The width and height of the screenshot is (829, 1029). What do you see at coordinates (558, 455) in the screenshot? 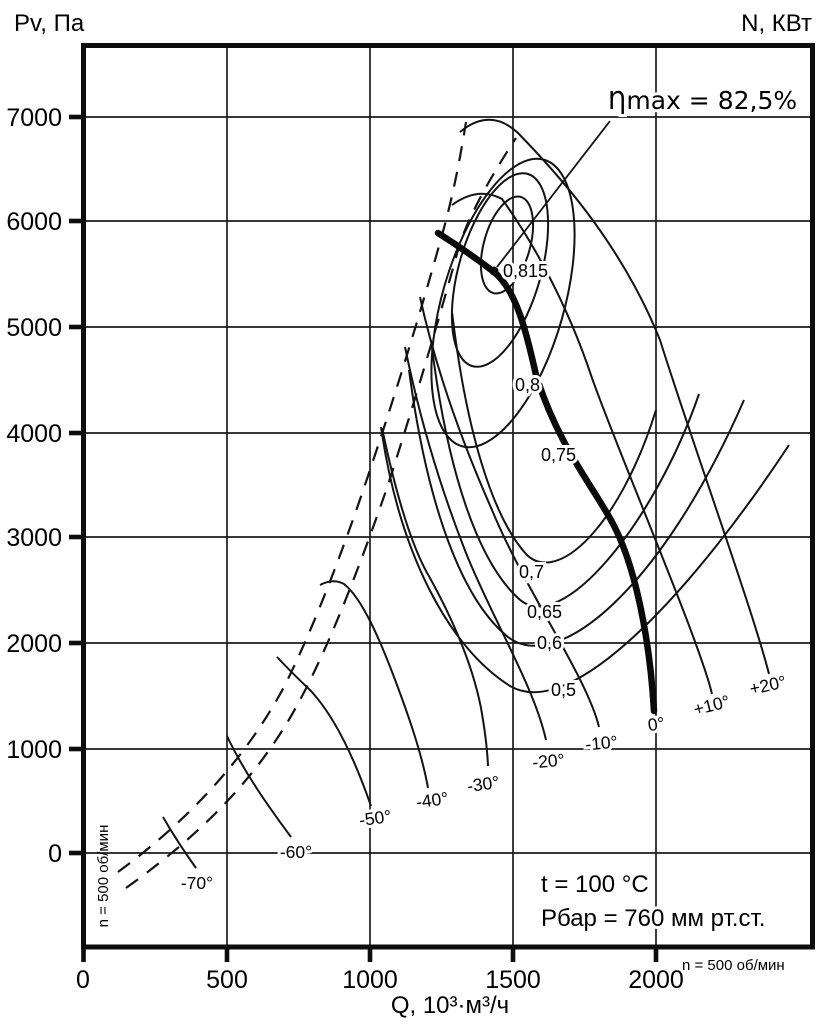
I see `efficiency-label-075: 0,75` at bounding box center [558, 455].